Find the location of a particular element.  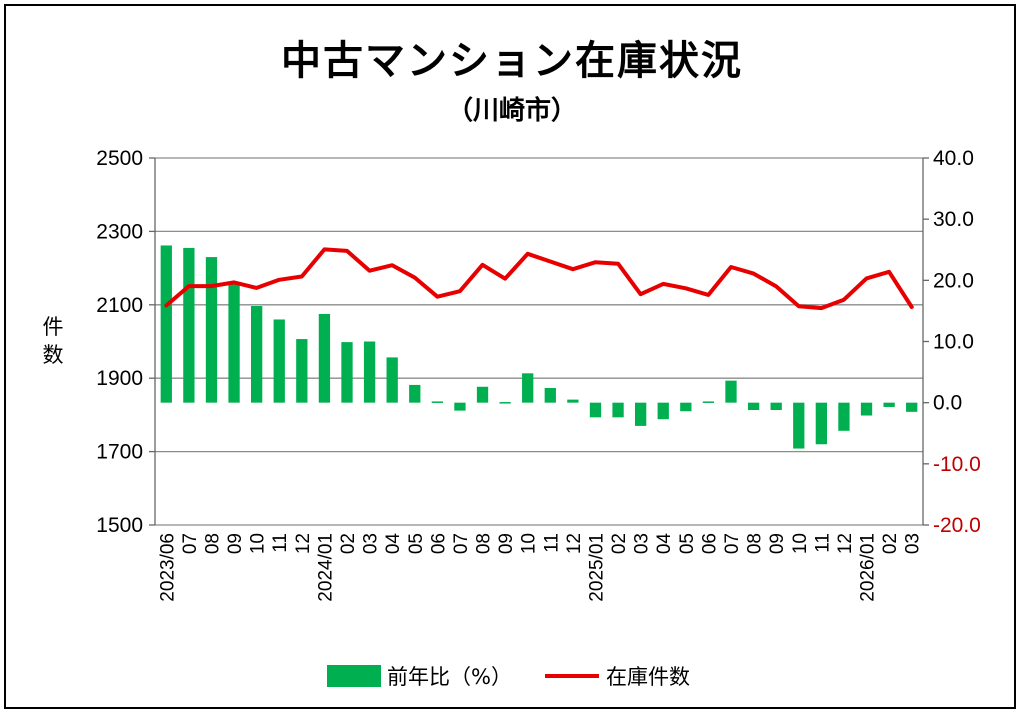

line-series is located at coordinates (539, 279).